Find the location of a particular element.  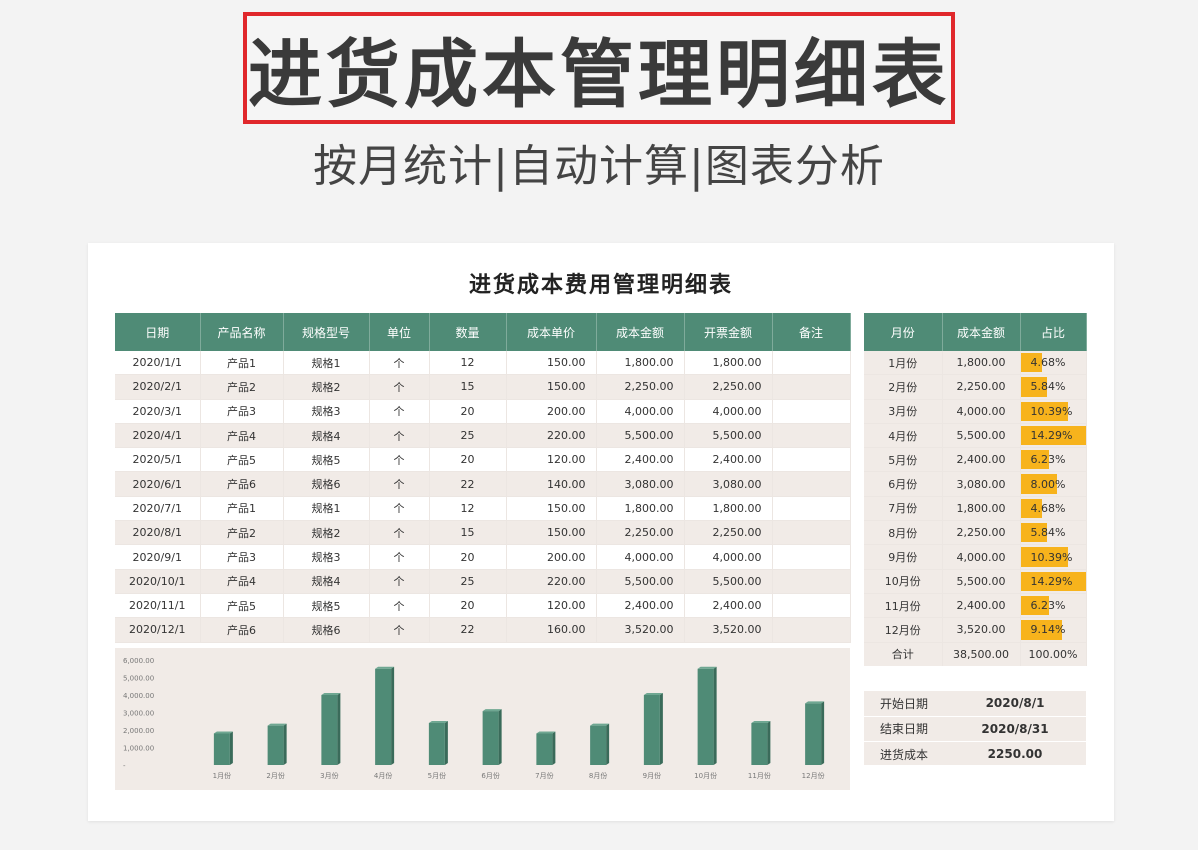

table-cell: 产品3 is located at coordinates (242, 411).